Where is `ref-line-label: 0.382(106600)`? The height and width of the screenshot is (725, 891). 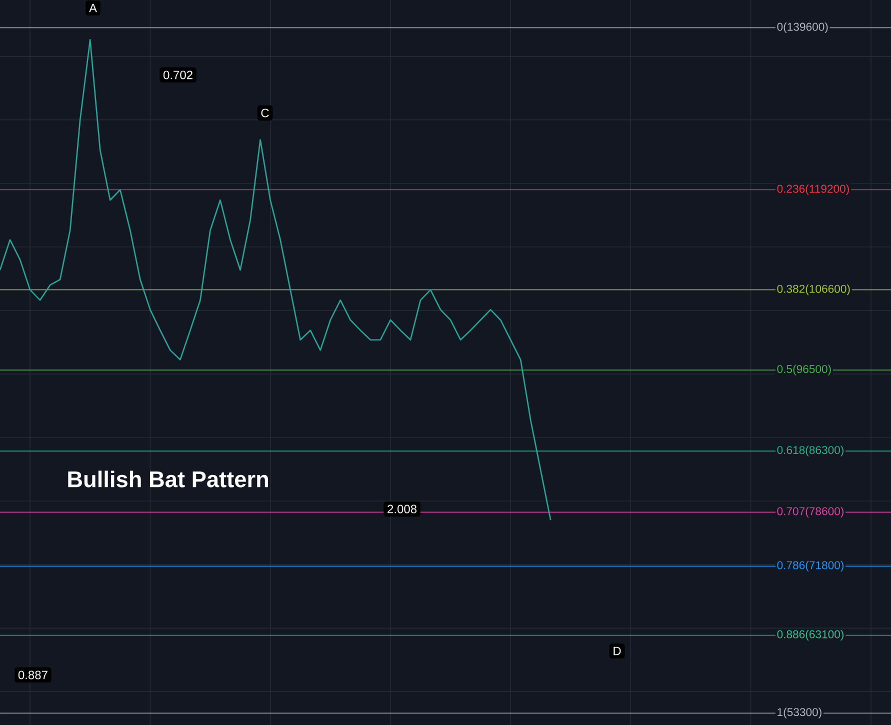 ref-line-label: 0.382(106600) is located at coordinates (813, 290).